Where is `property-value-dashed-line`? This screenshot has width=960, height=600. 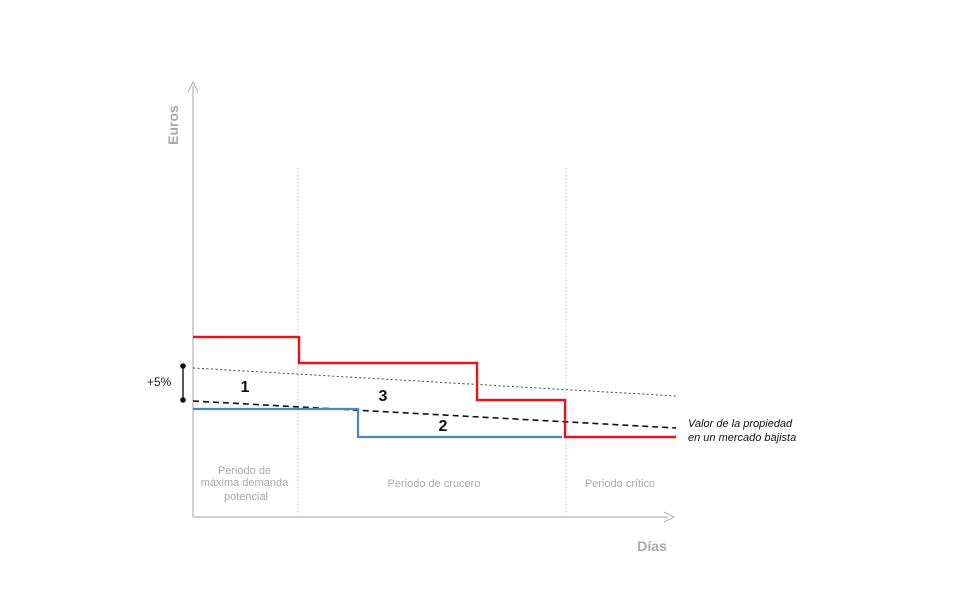 property-value-dashed-line is located at coordinates (434, 414).